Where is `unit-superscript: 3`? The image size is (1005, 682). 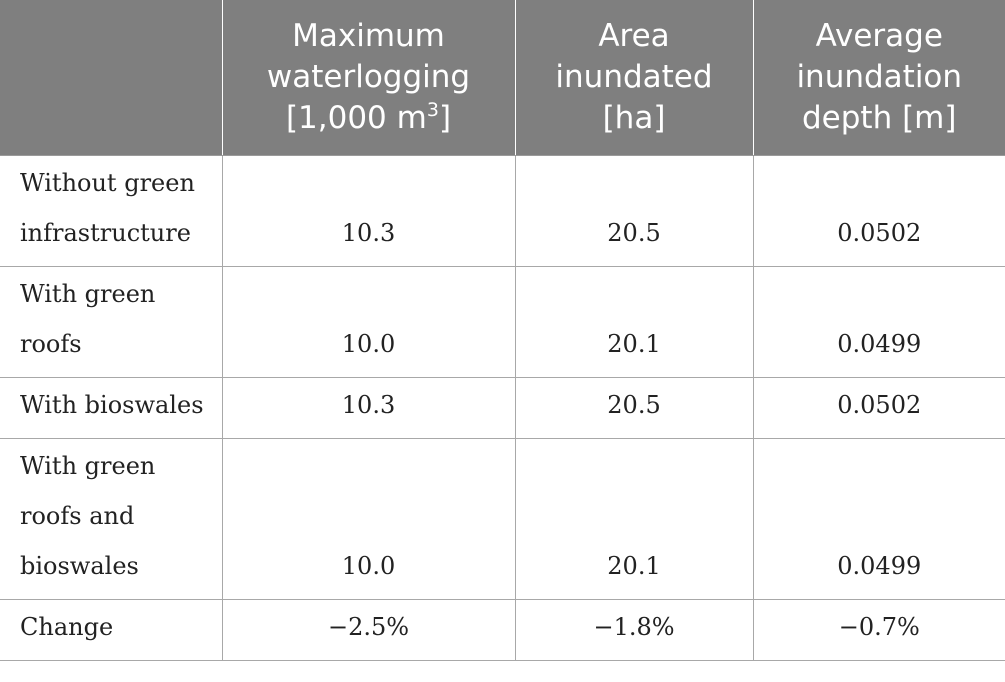
unit-superscript: 3 is located at coordinates (432, 110).